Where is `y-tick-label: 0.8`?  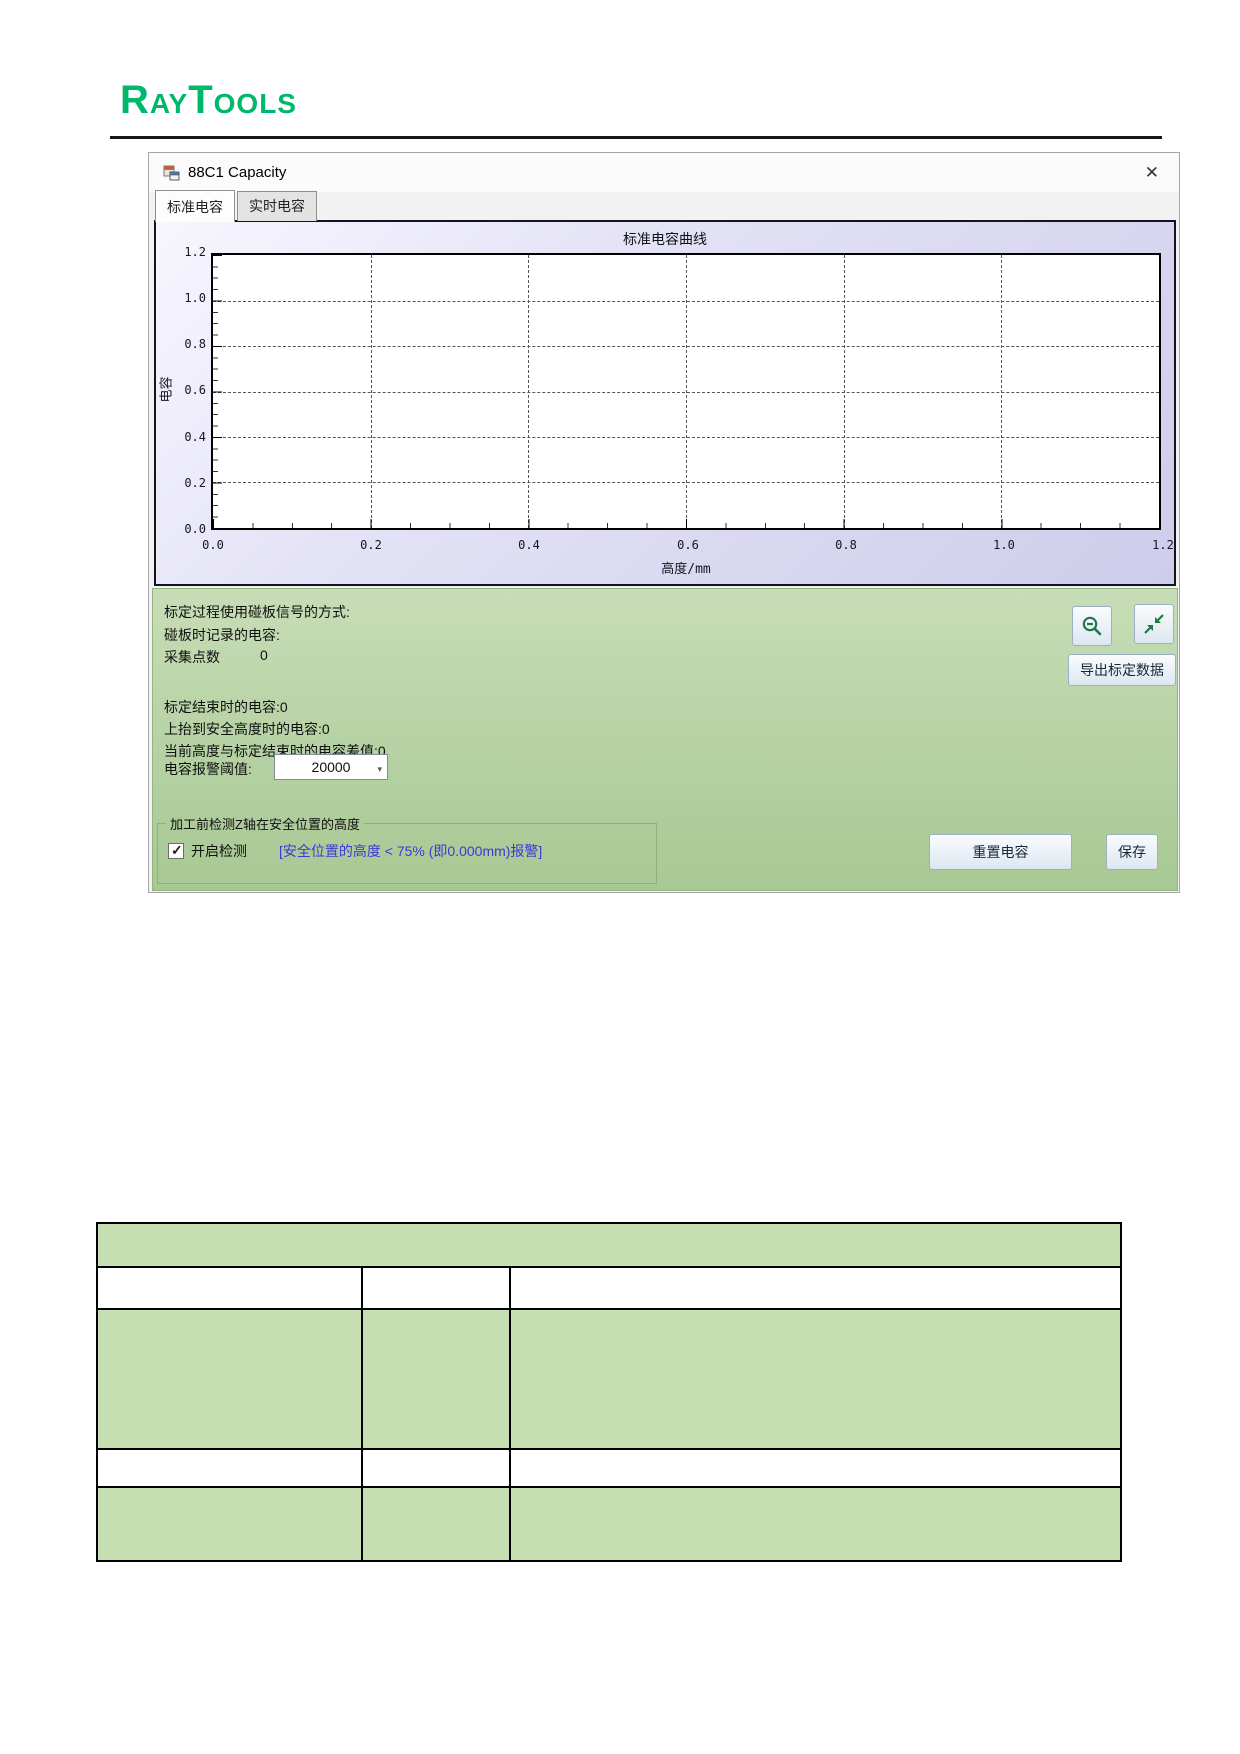 y-tick-label: 0.8 is located at coordinates (195, 344).